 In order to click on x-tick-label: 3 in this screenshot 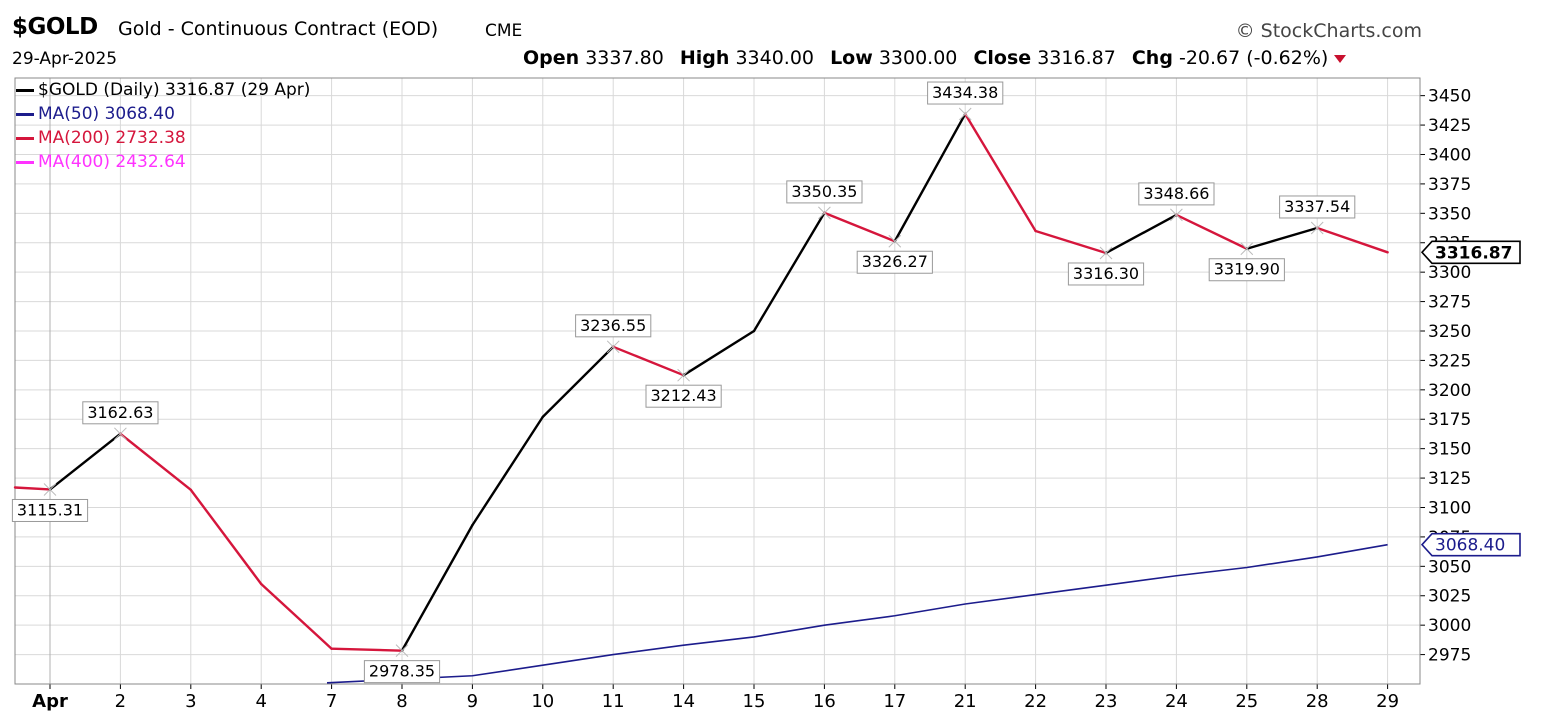, I will do `click(190, 701)`.